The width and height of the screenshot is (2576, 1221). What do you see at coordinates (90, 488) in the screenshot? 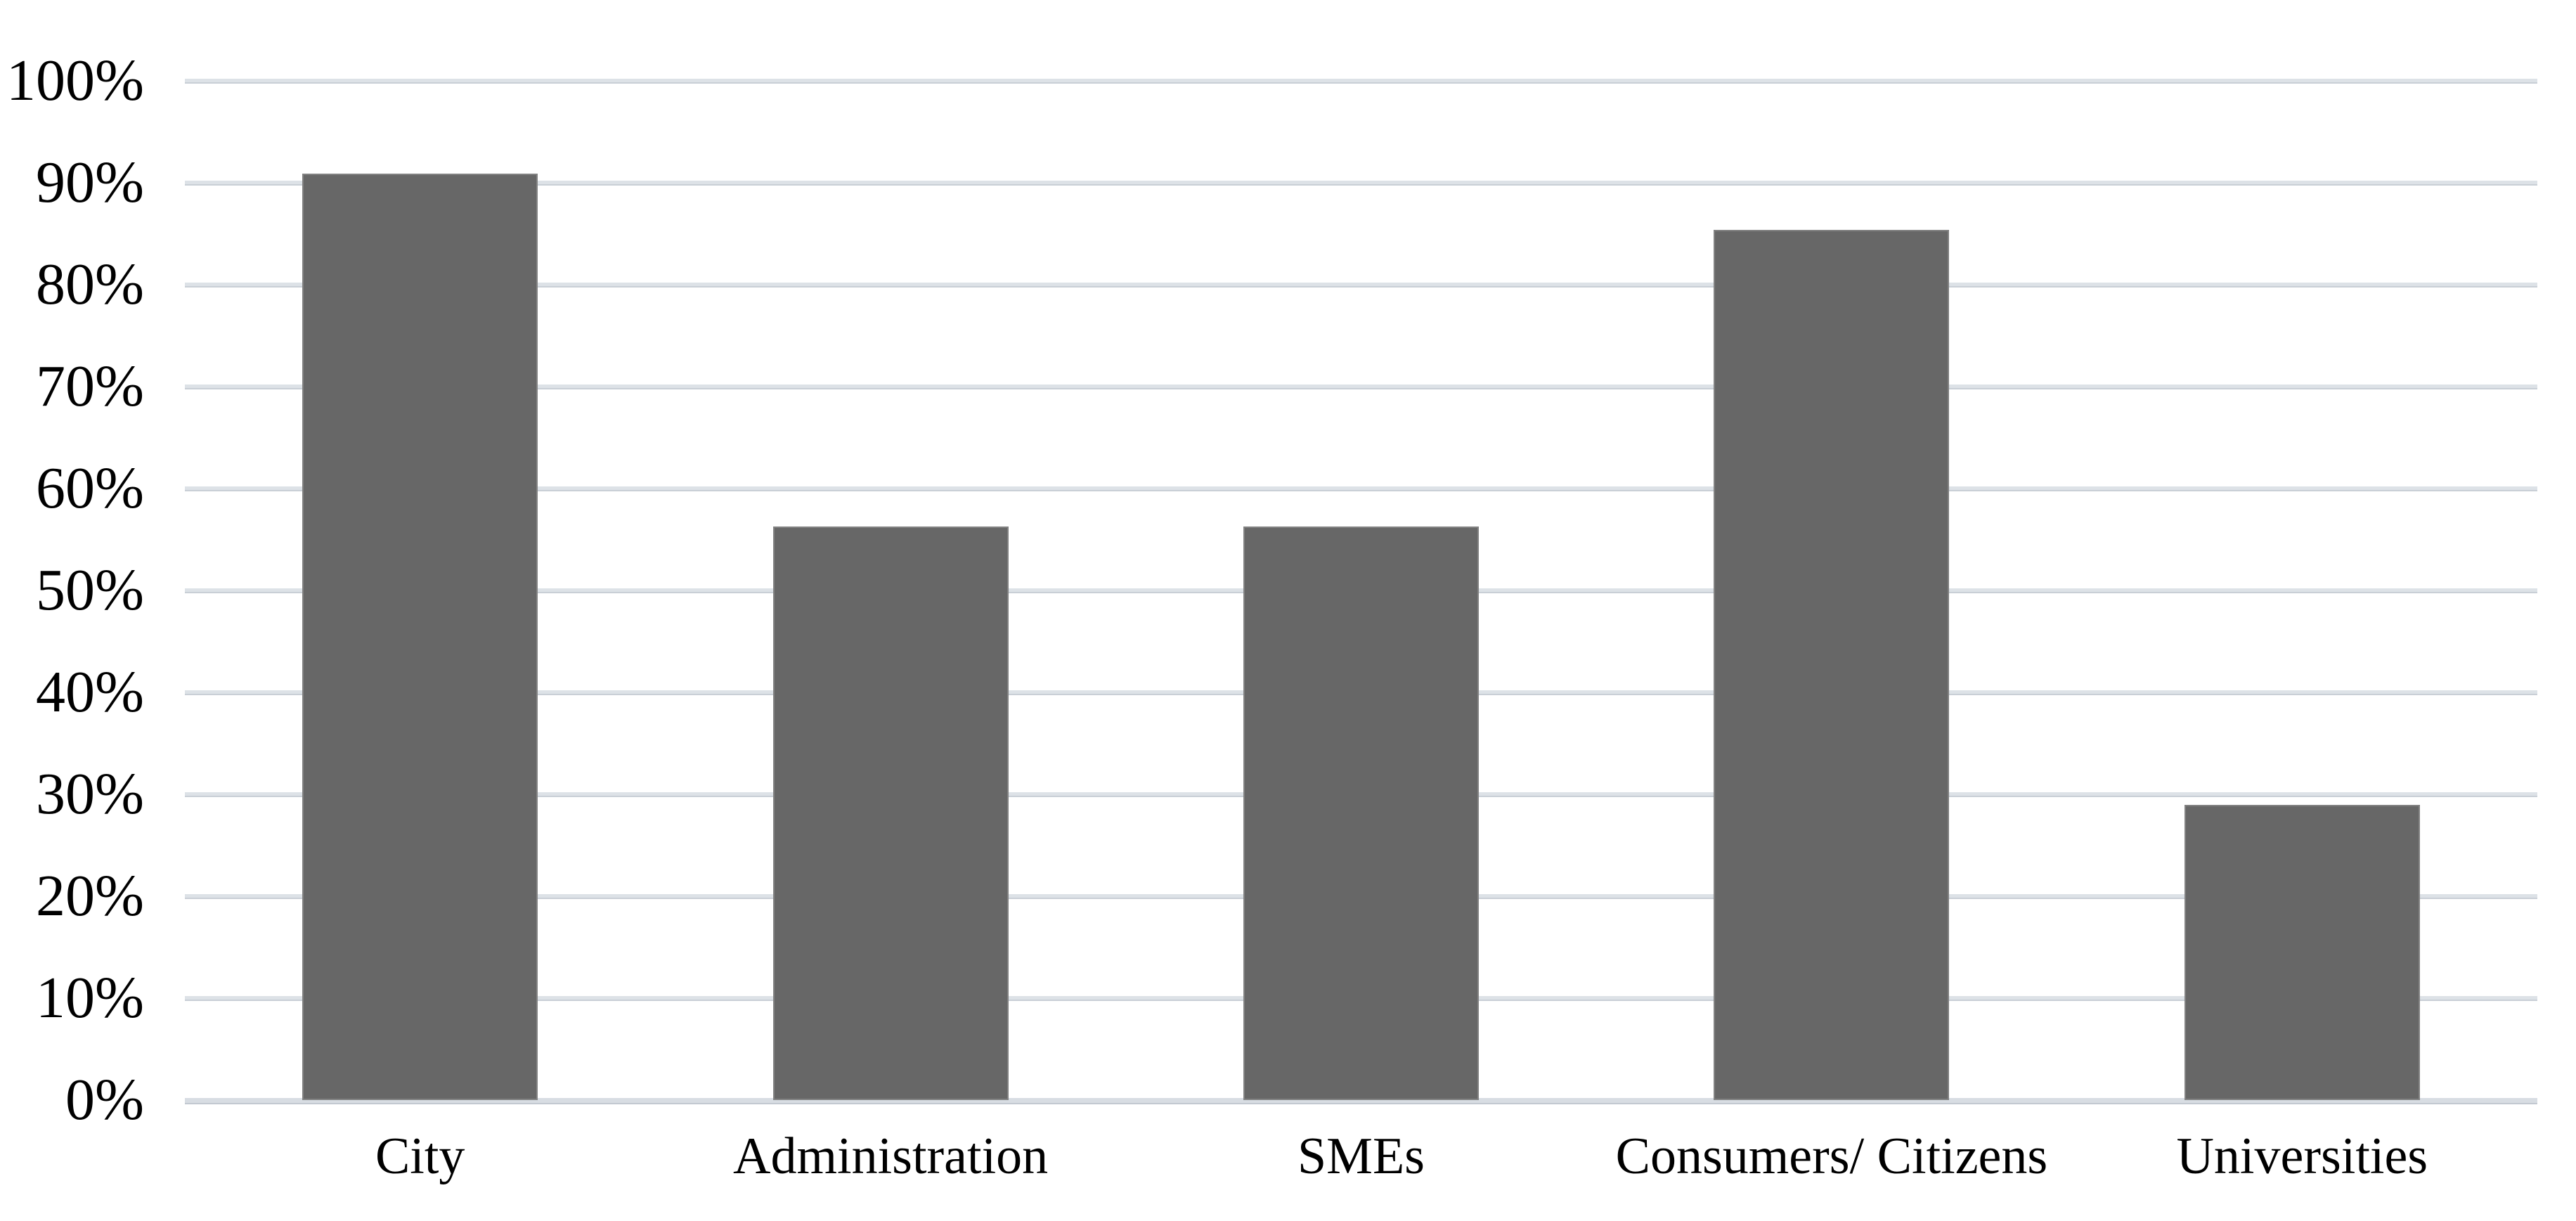
I see `y-tick-label-60: 60%` at bounding box center [90, 488].